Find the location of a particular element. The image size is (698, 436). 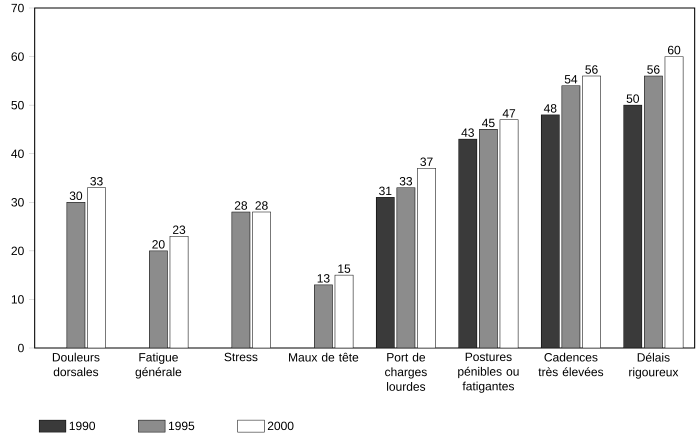

data-label: 23 is located at coordinates (179, 230).